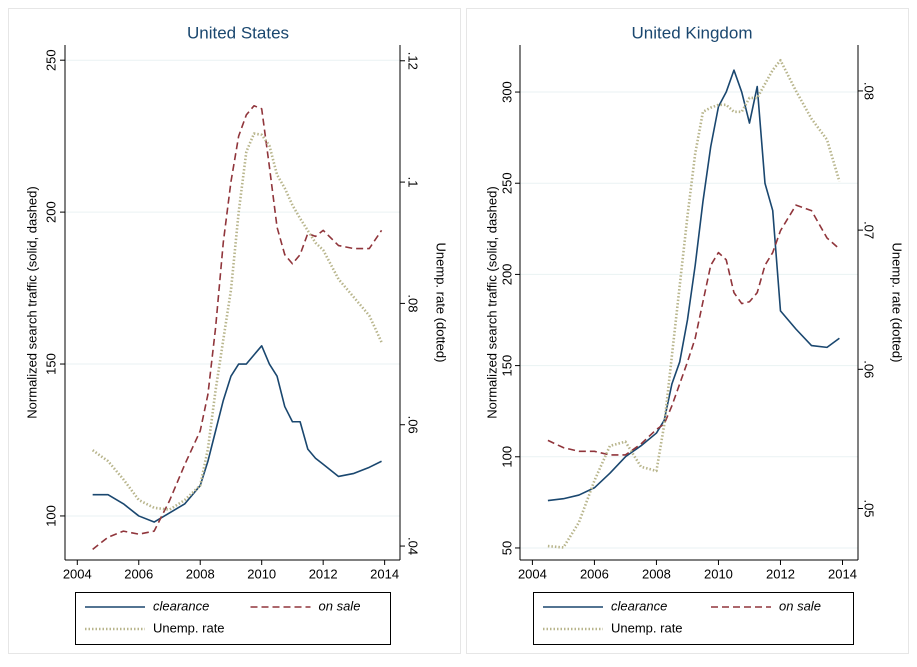  What do you see at coordinates (413, 61) in the screenshot?
I see `y2-tick-label: .12` at bounding box center [413, 61].